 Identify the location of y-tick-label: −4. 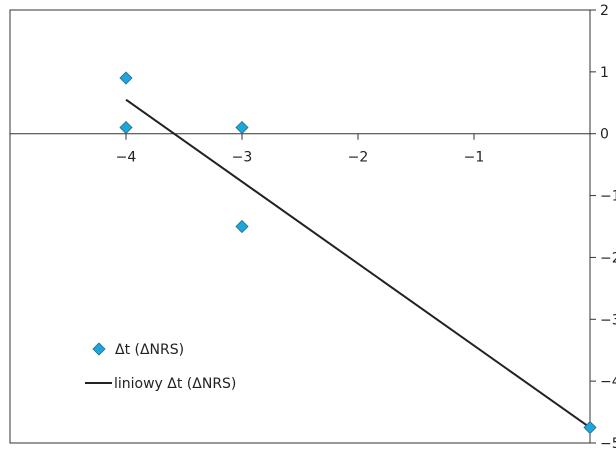
(608, 382).